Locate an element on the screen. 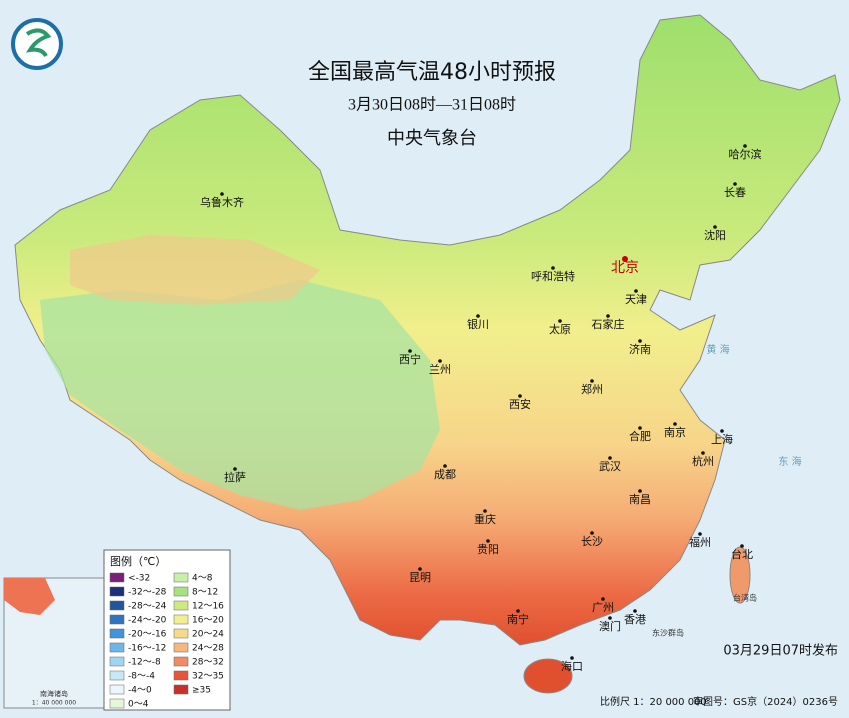  sea-label: 东 海 is located at coordinates (789, 461).